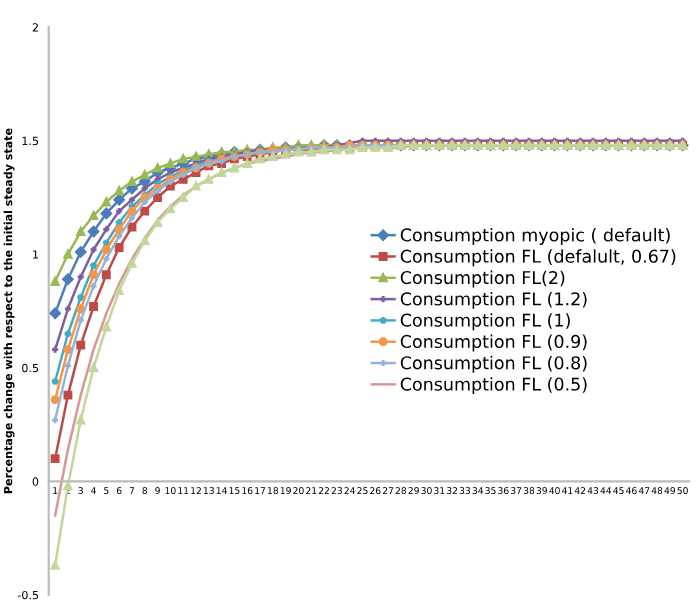 Image resolution: width=696 pixels, height=604 pixels. What do you see at coordinates (493, 343) in the screenshot?
I see `legend-label: Consumption FL (0.9)` at bounding box center [493, 343].